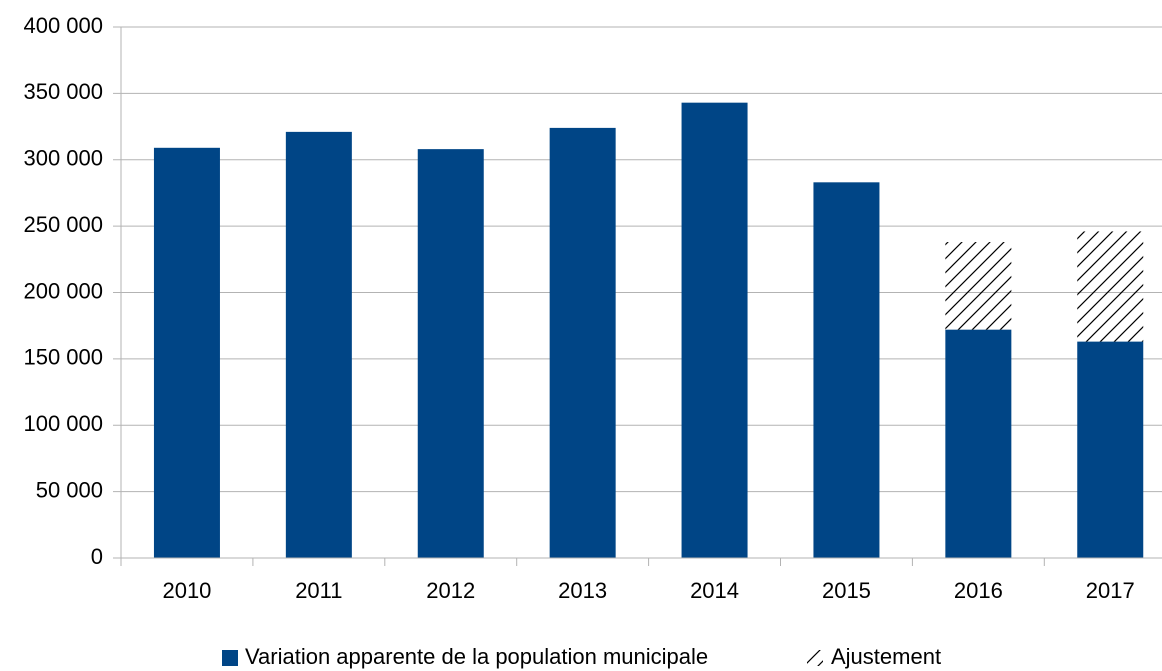  Describe the element at coordinates (582, 590) in the screenshot. I see `x-tick-label: 2013` at that location.